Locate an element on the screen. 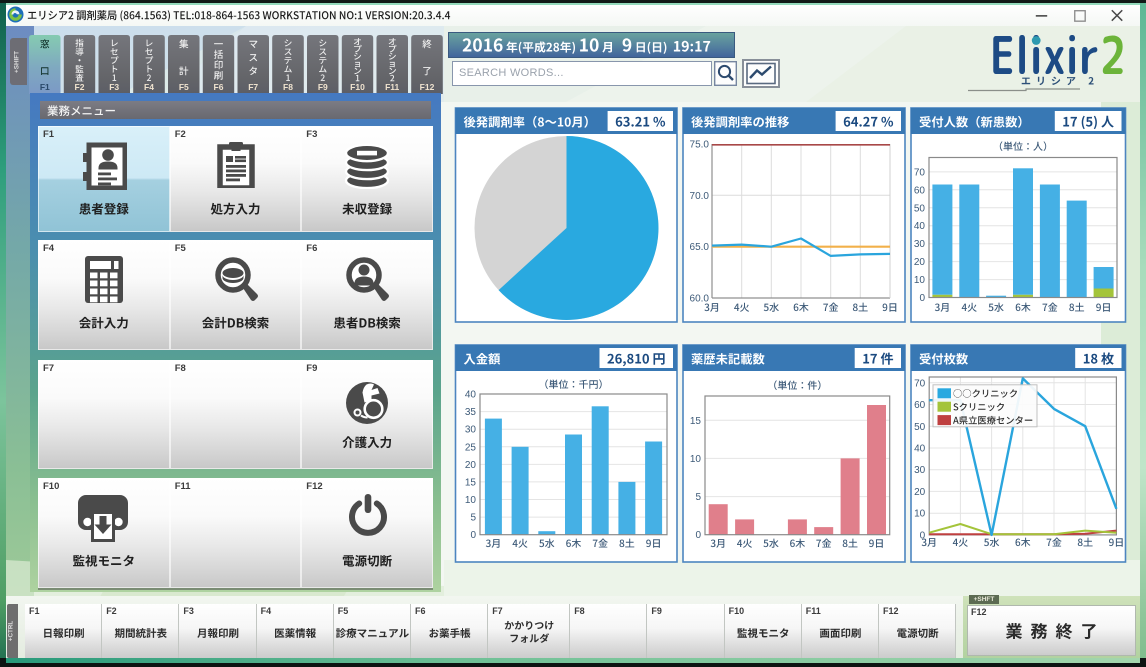  svg-text: F4 is located at coordinates (149, 87).